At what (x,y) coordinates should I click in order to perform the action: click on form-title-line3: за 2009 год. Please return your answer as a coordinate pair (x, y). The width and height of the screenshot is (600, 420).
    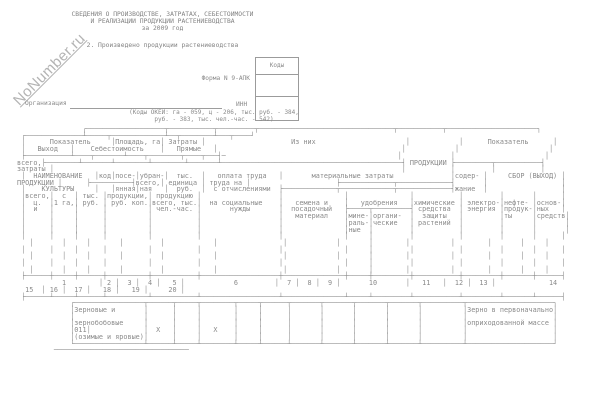
    Looking at the image, I should click on (162, 29).